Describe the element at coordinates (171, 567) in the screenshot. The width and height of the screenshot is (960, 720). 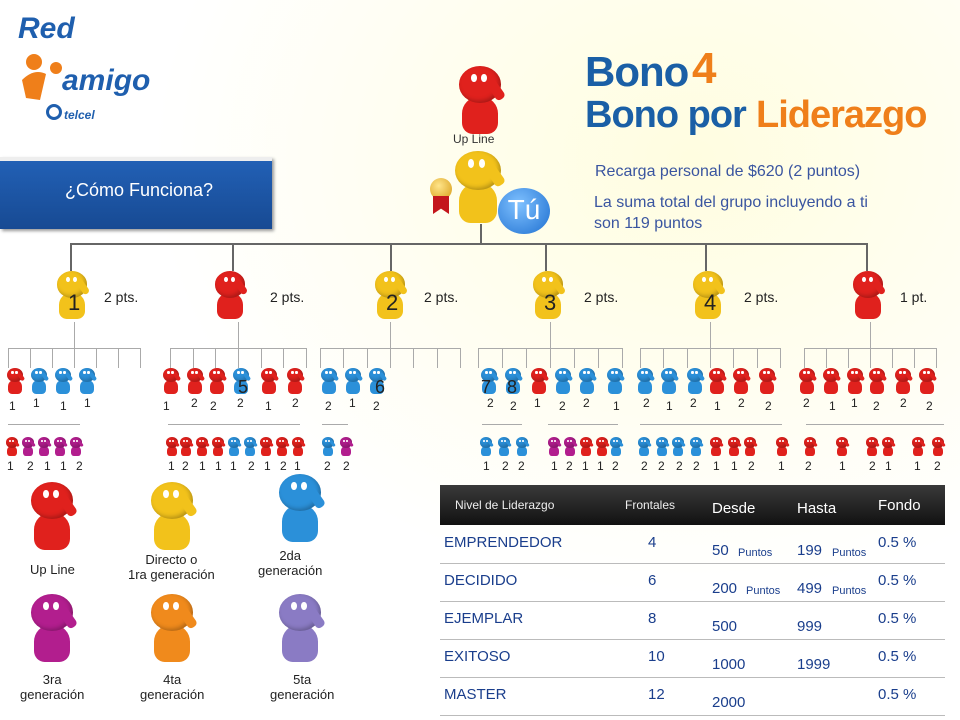
I see `legend-label: Directo o 1ra generación` at that location.